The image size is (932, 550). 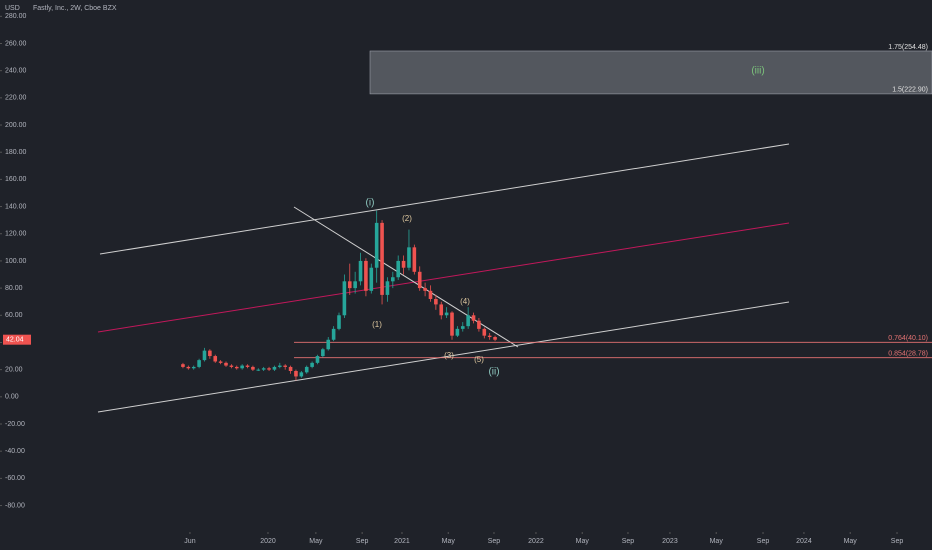 What do you see at coordinates (16, 234) in the screenshot?
I see `y-tick-label: 120.00` at bounding box center [16, 234].